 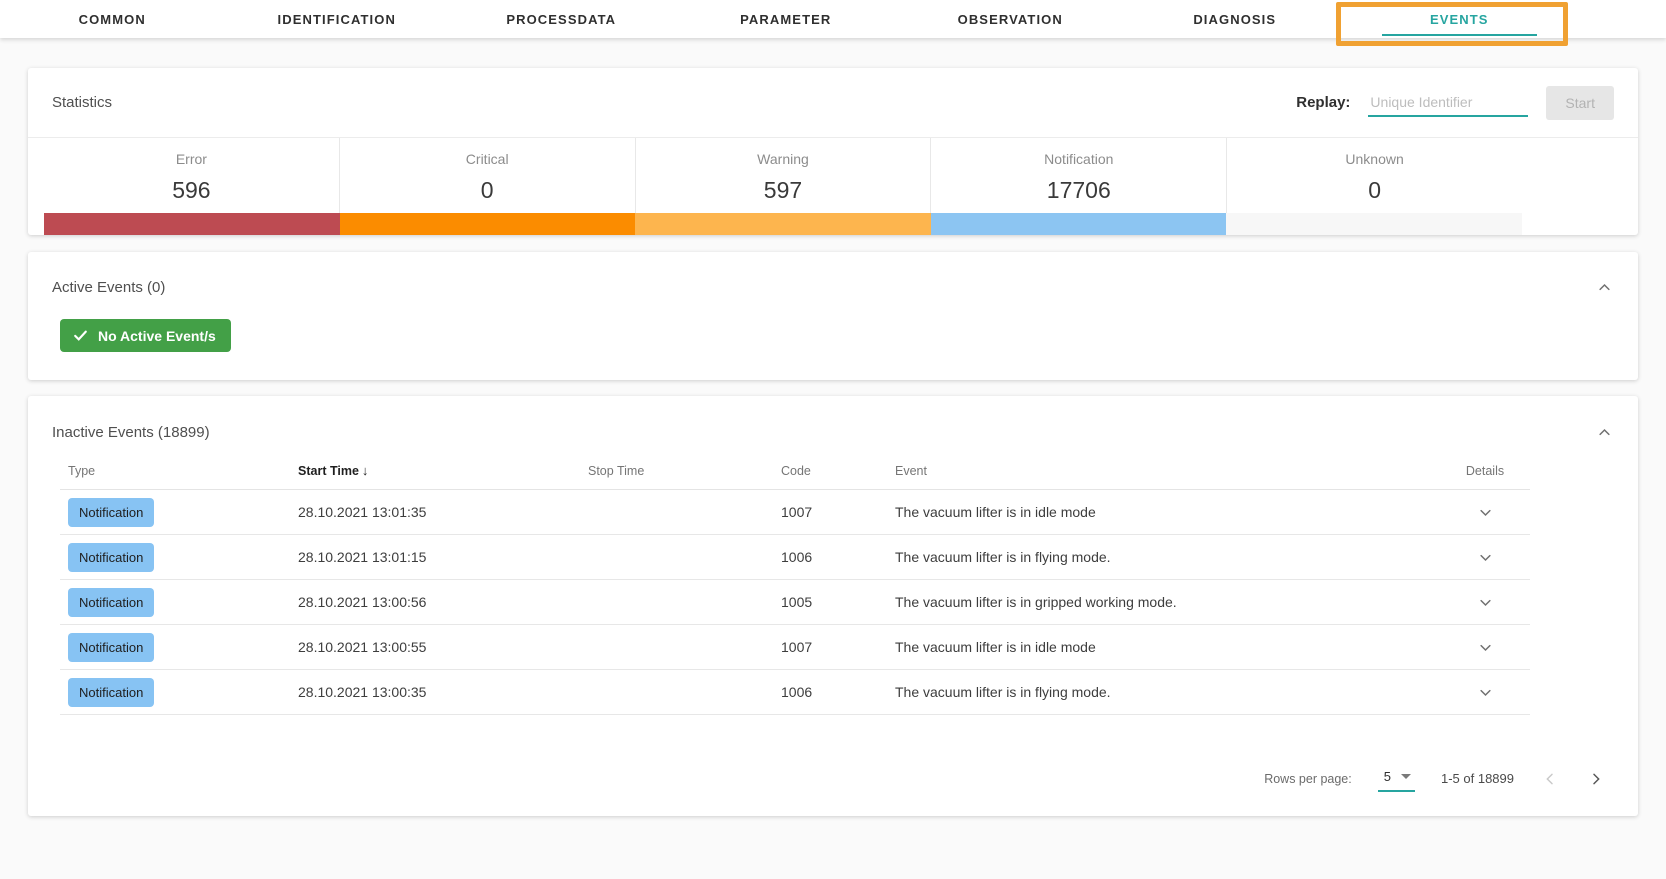 I want to click on stat-label: Critical, so click(x=487, y=159).